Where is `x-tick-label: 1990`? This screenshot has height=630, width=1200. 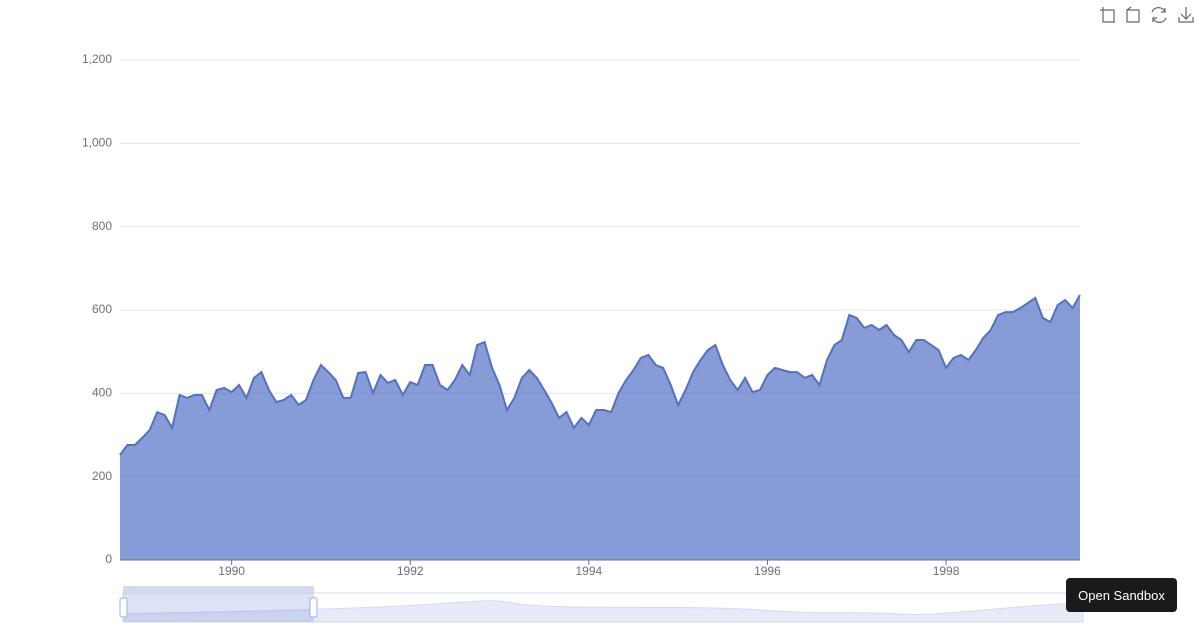 x-tick-label: 1990 is located at coordinates (231, 571).